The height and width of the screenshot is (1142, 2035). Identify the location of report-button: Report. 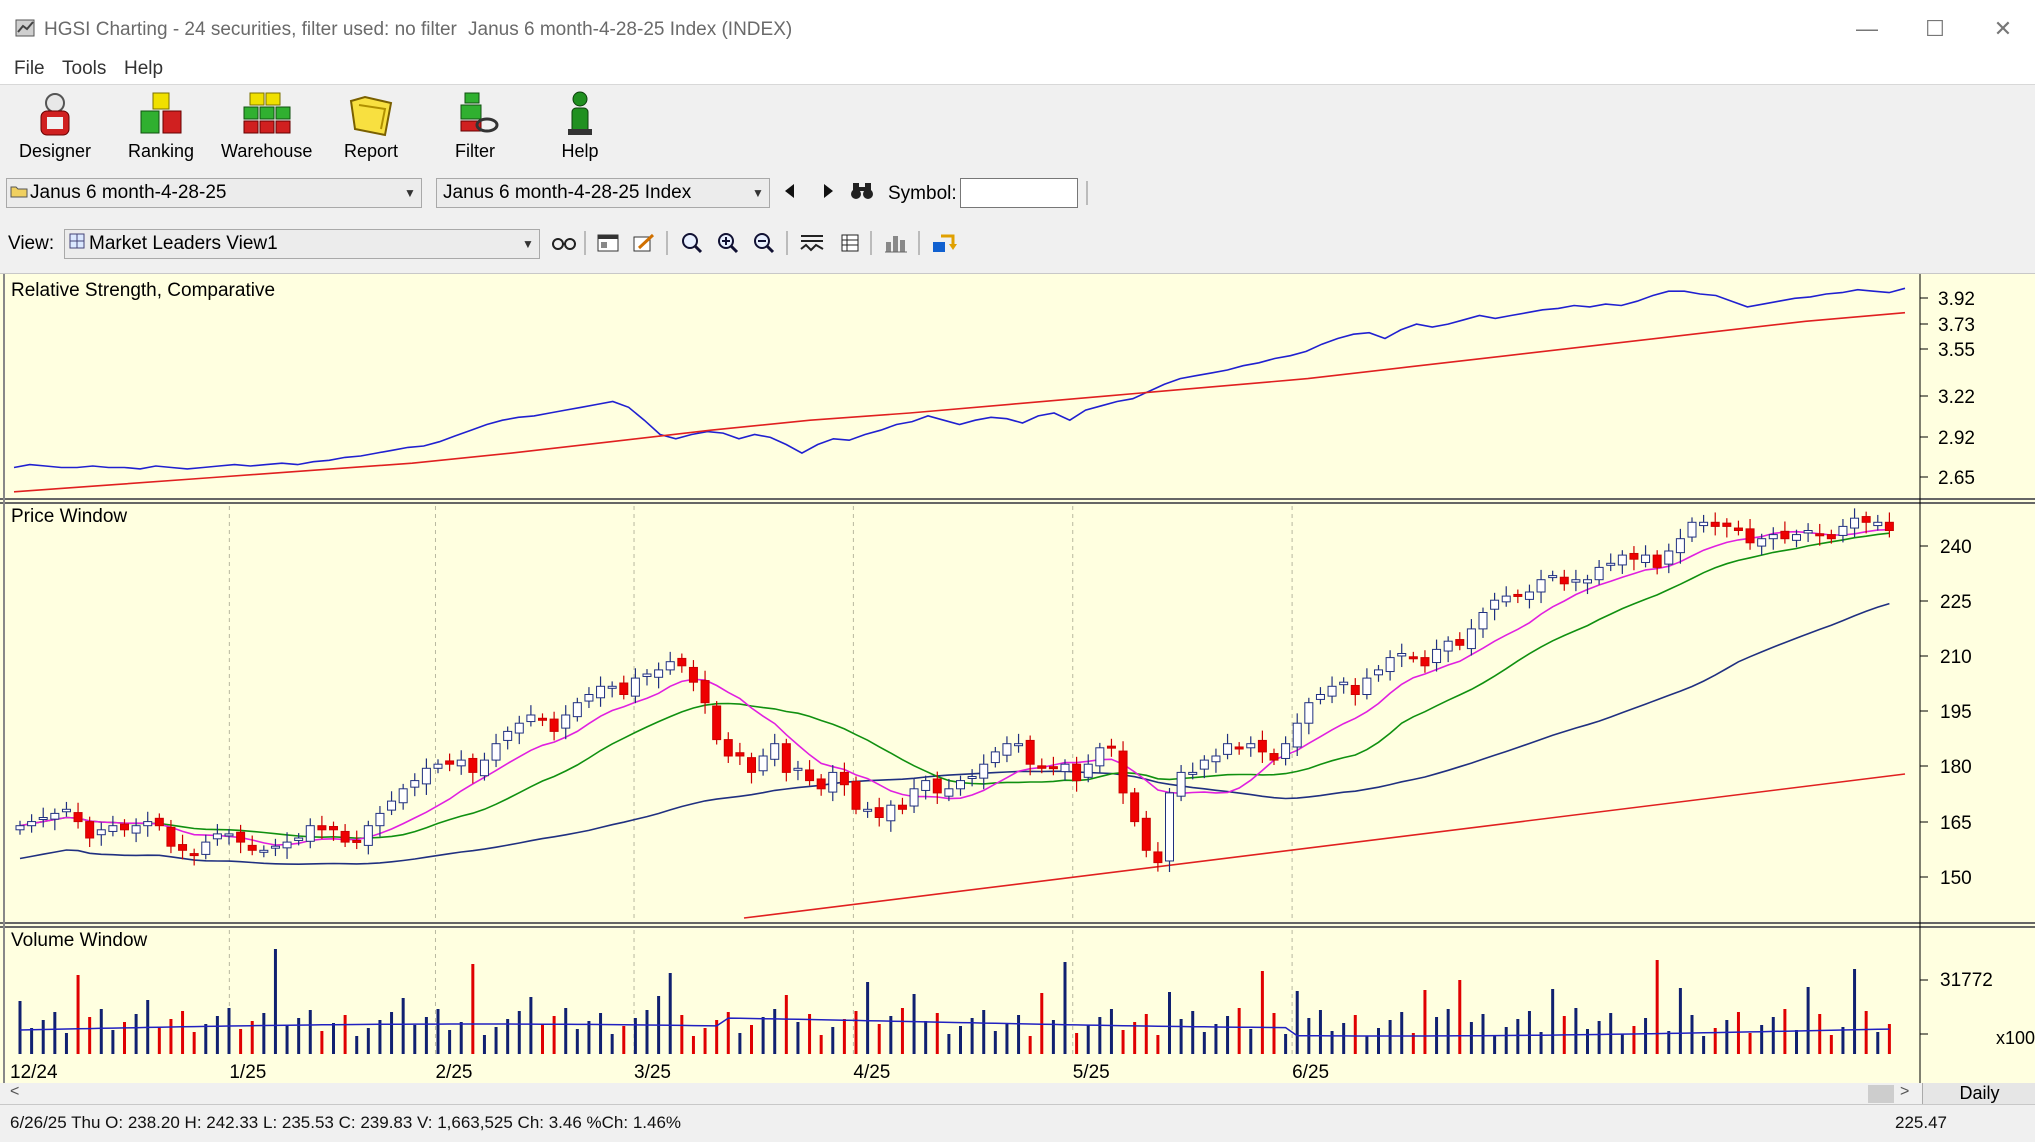
(371, 129).